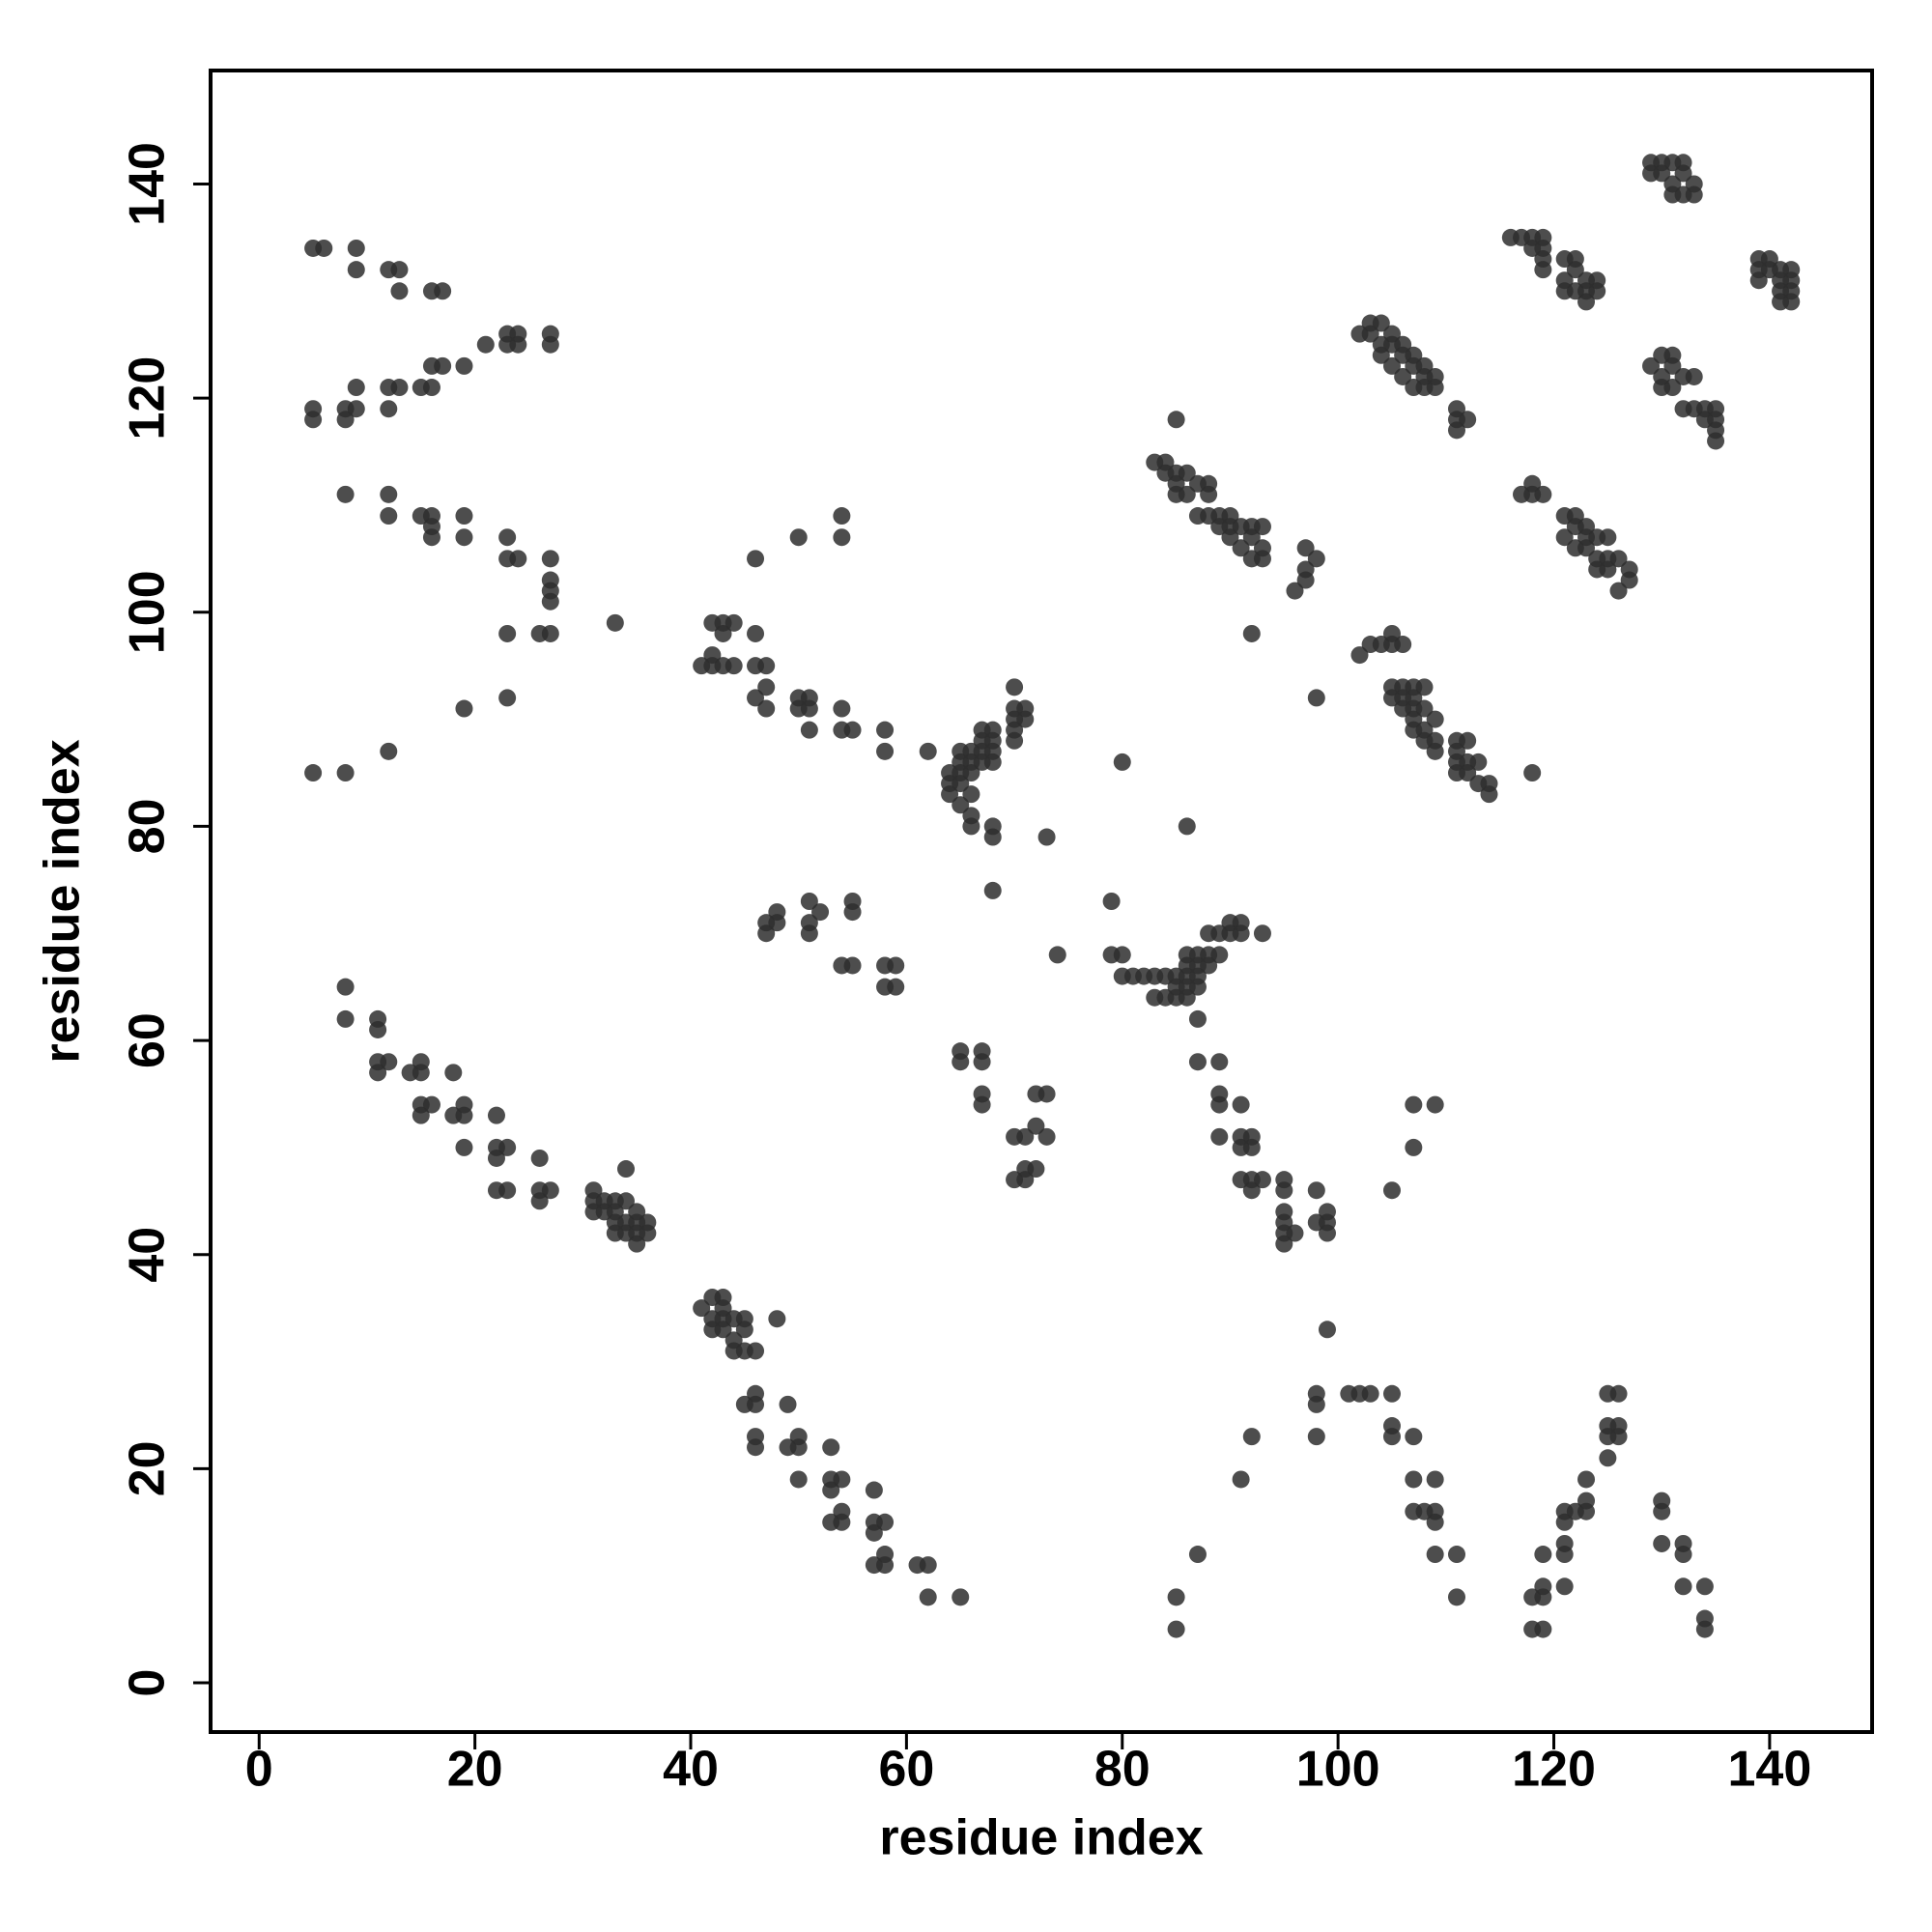 The width and height of the screenshot is (1932, 1932). I want to click on y-tick-label: 100, so click(148, 612).